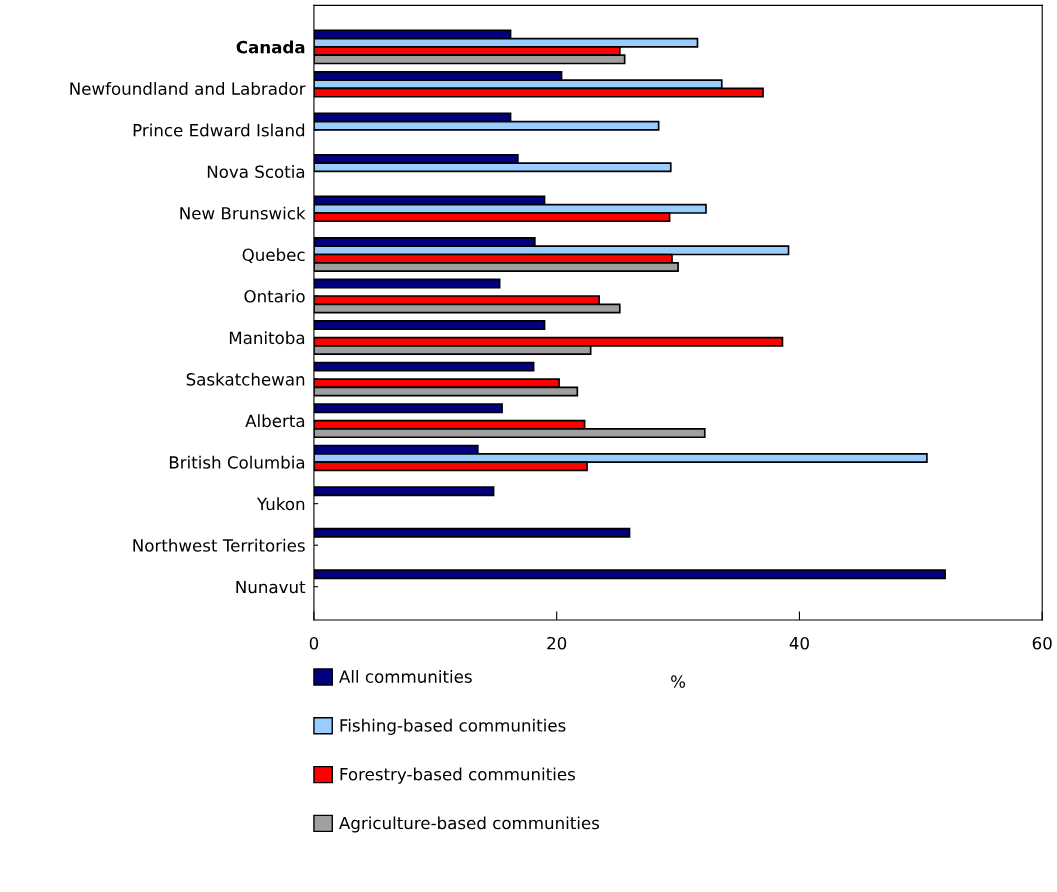 The height and width of the screenshot is (892, 1057). I want to click on legend-label: Fishing-based communities, so click(453, 726).